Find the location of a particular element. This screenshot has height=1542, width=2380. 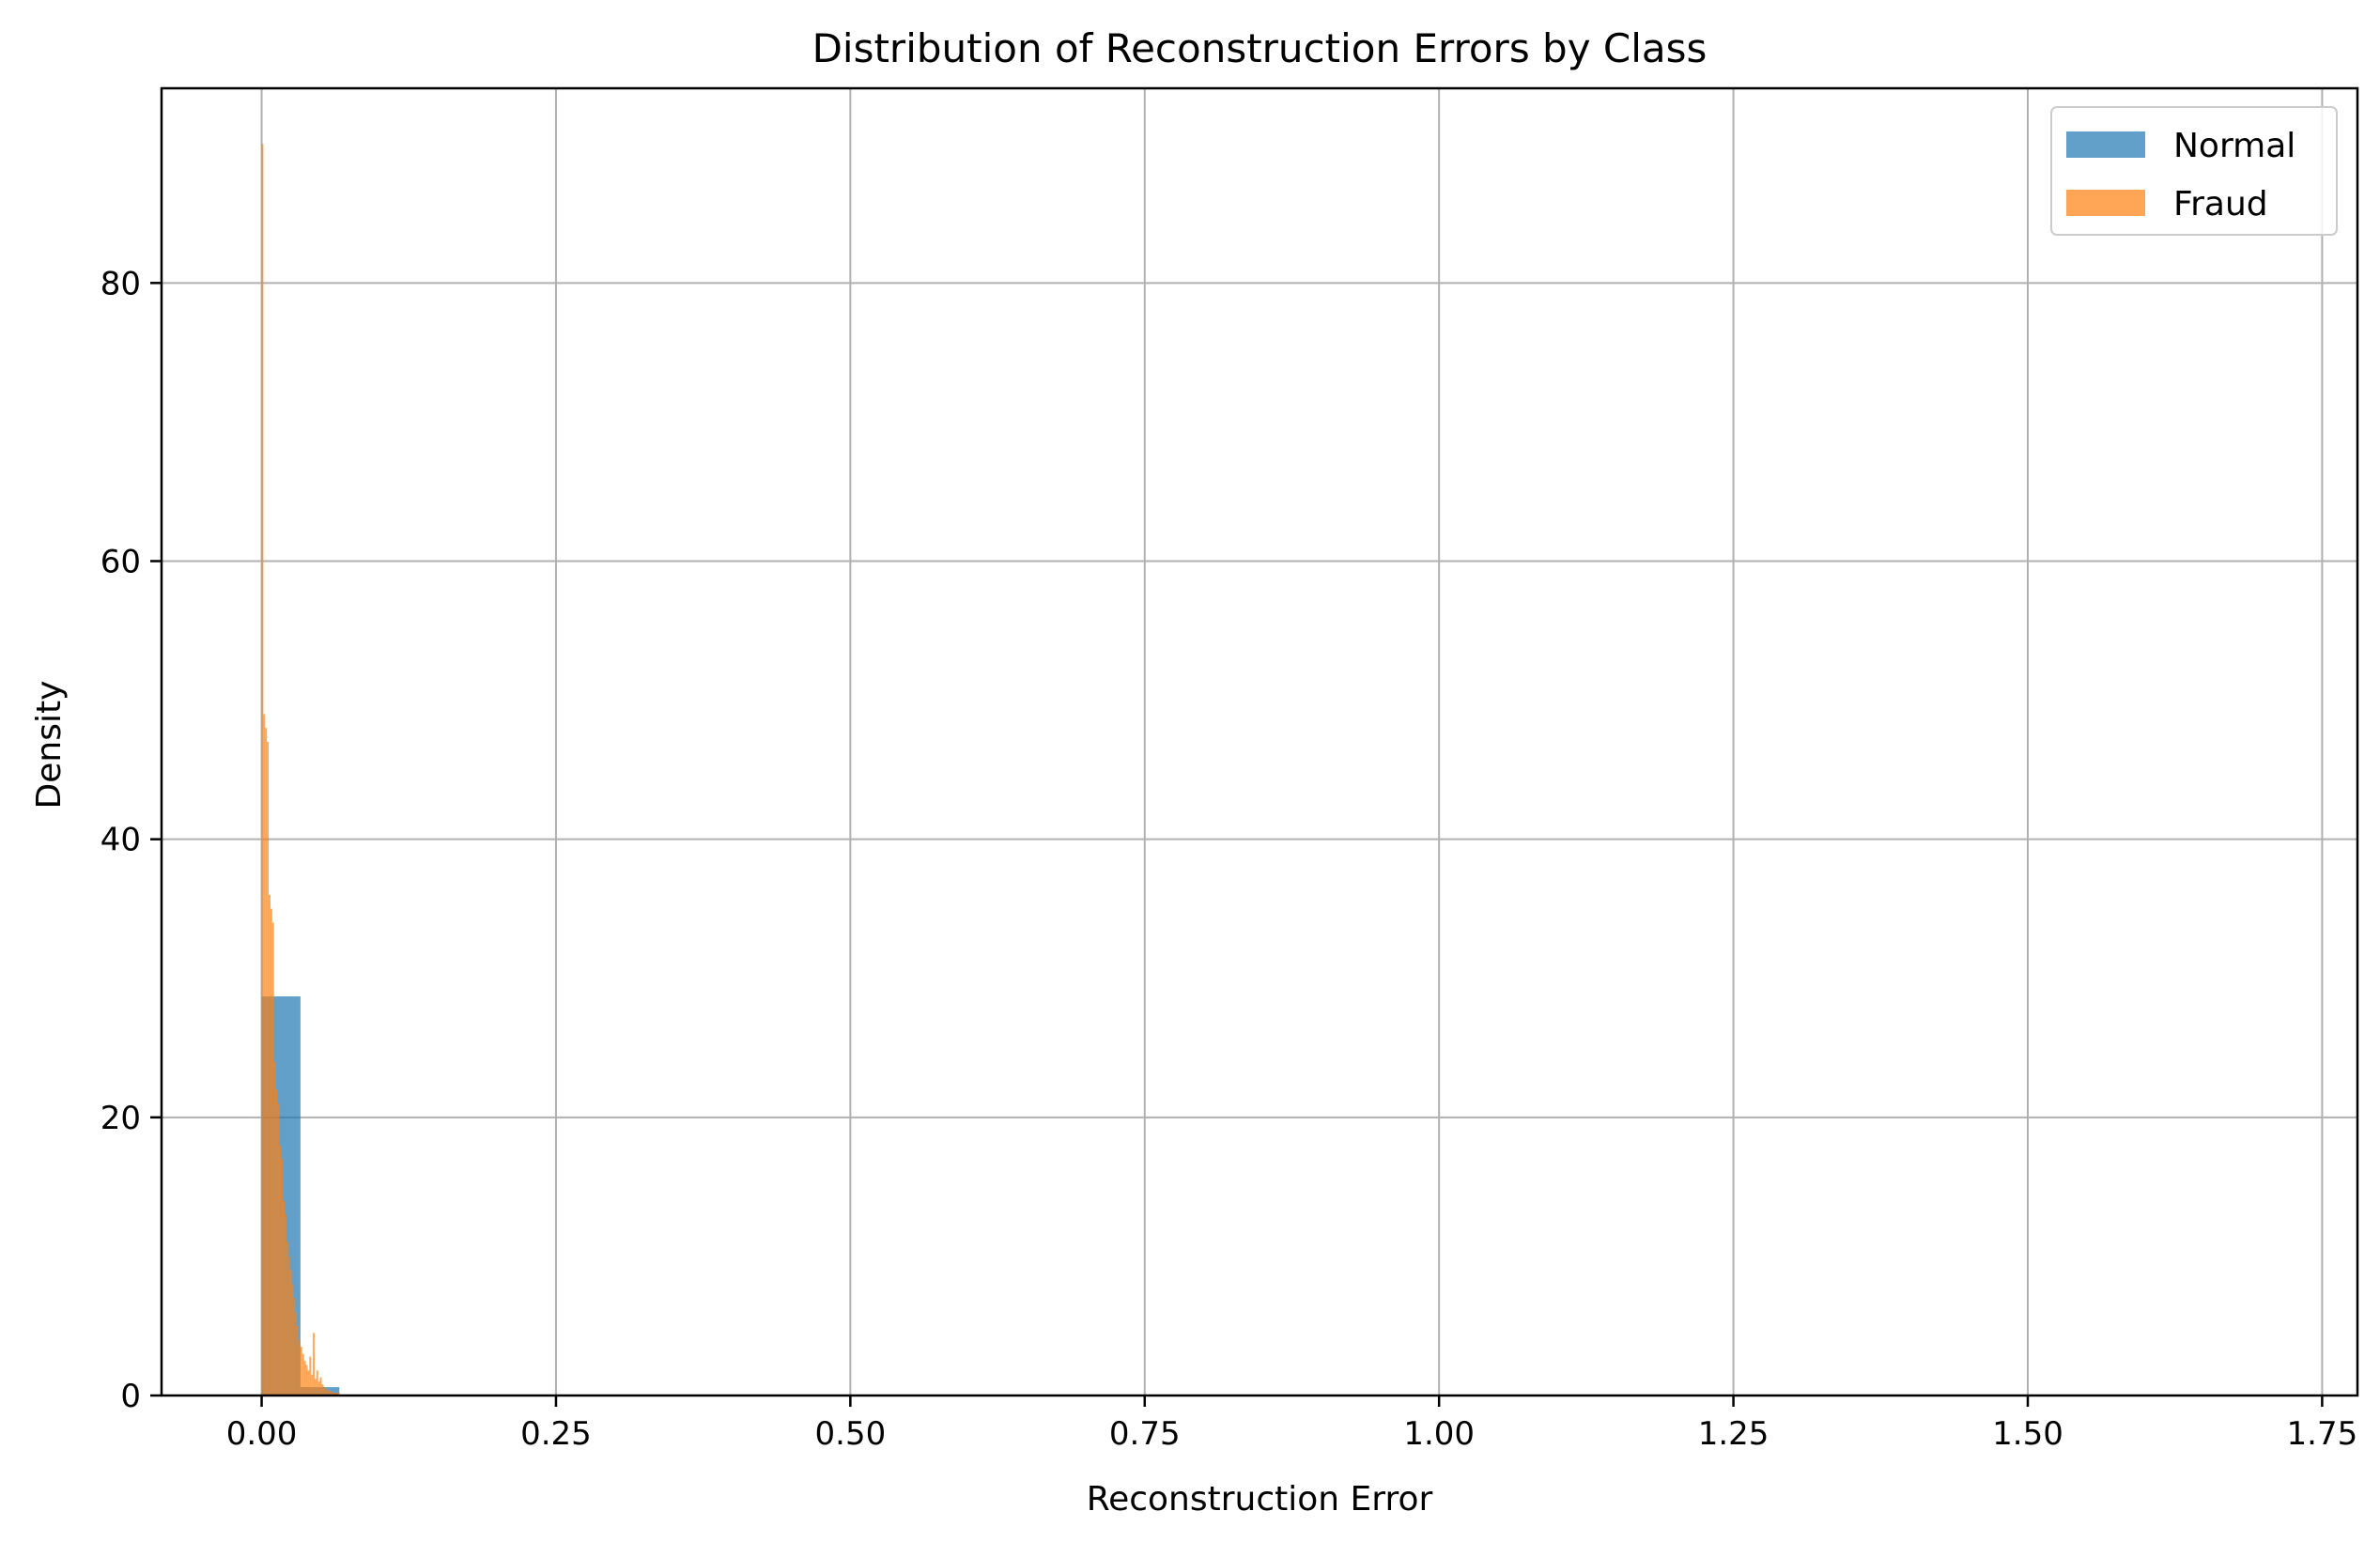

legend-label-normal: Normal is located at coordinates (2234, 146).